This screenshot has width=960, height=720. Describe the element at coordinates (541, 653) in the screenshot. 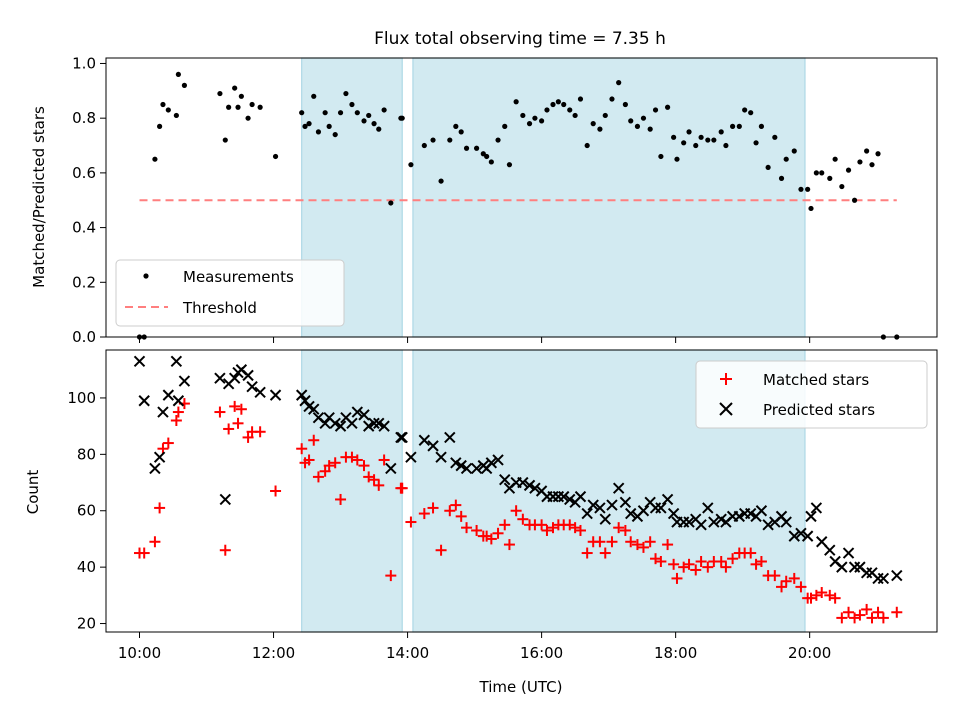

I see `bottom-xtick-label: 16:00` at that location.